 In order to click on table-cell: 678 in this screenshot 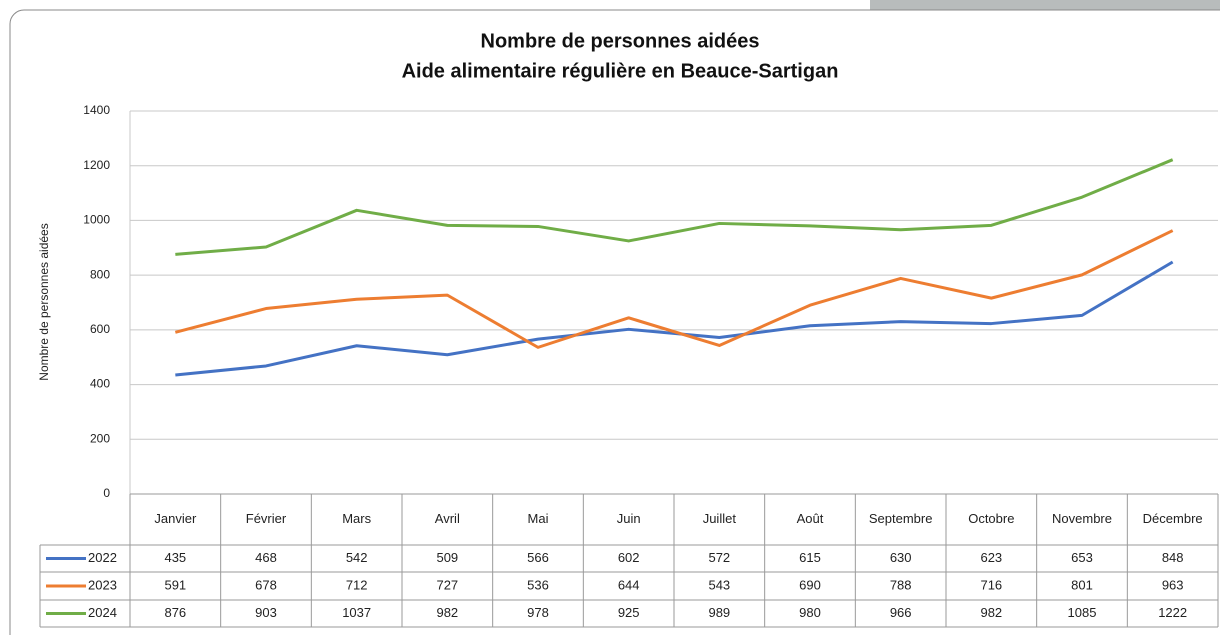, I will do `click(266, 584)`.